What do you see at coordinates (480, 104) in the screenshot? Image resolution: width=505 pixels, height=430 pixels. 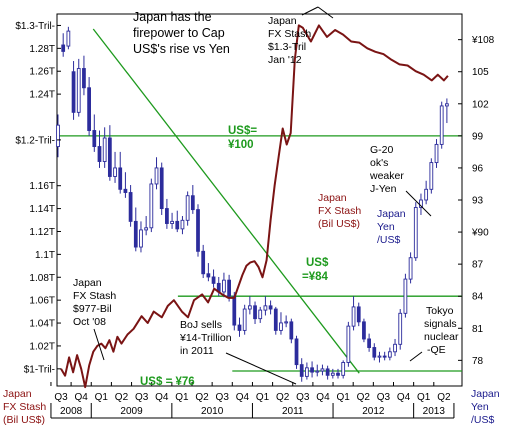 I see `right-tick-label: 102` at bounding box center [480, 104].